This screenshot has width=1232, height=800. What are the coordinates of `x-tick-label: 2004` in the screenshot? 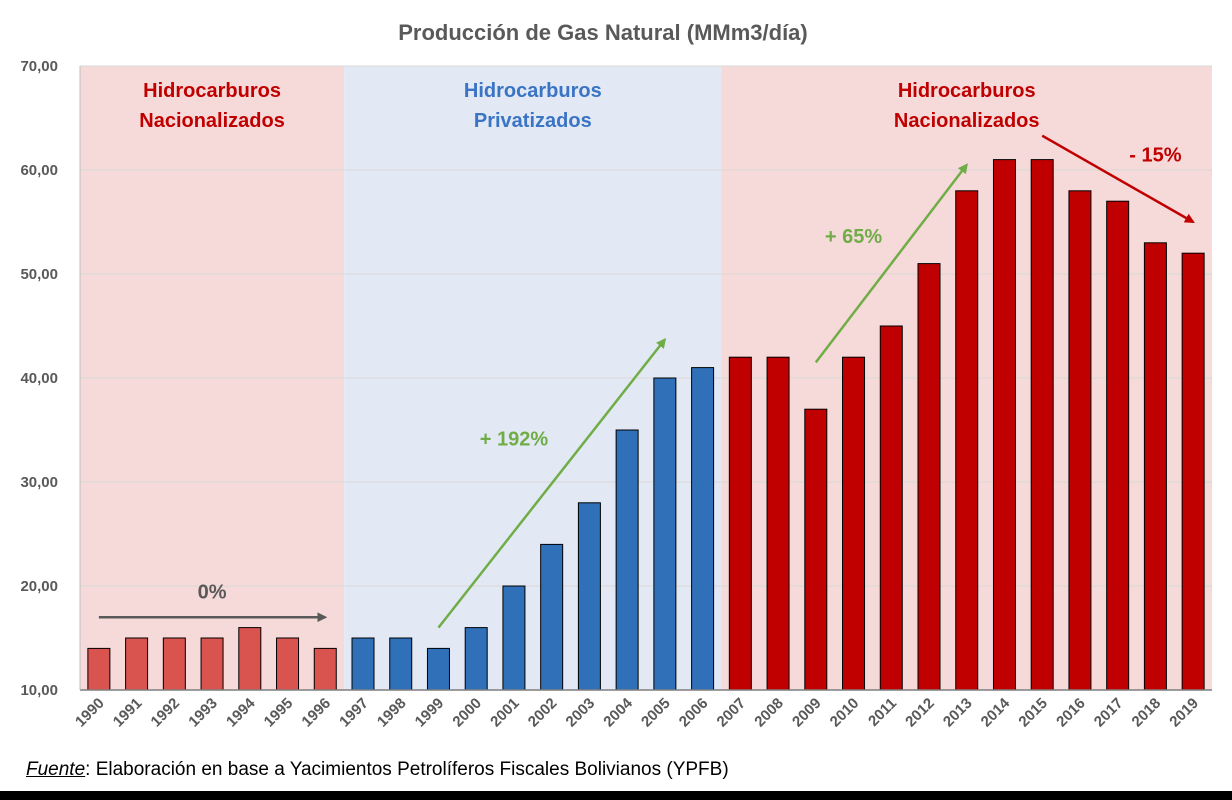 It's located at (618, 712).